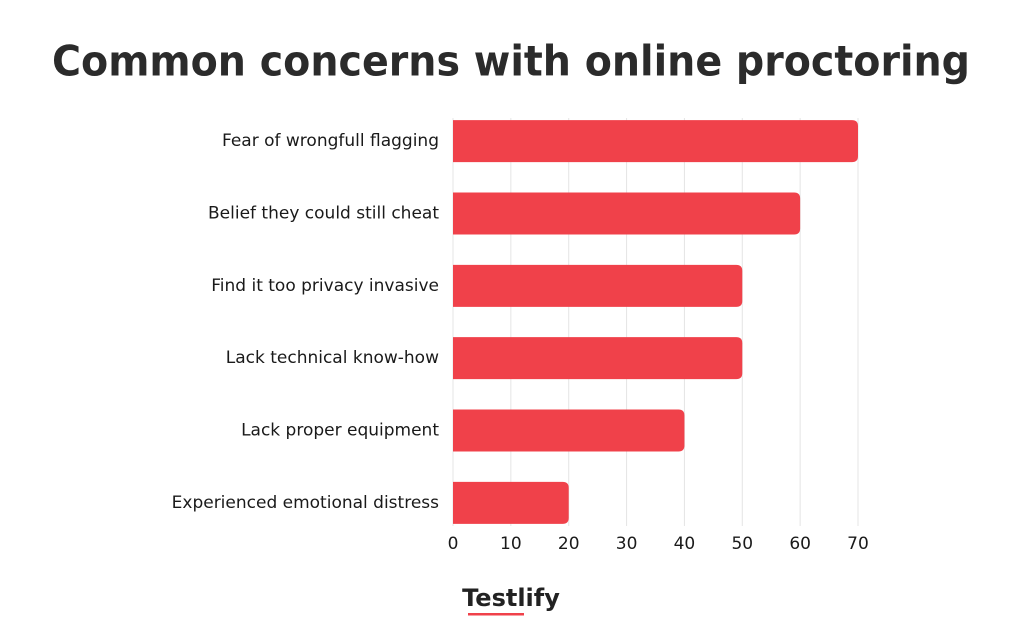  What do you see at coordinates (685, 544) in the screenshot?
I see `x-tick-label: 40` at bounding box center [685, 544].